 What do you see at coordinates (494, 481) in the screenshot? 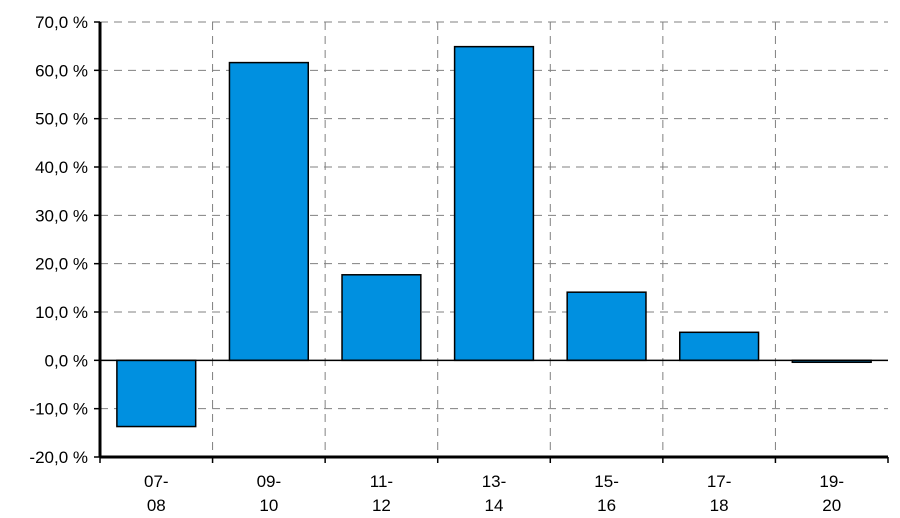
I see `x-category-label-line: 13-` at bounding box center [494, 481].